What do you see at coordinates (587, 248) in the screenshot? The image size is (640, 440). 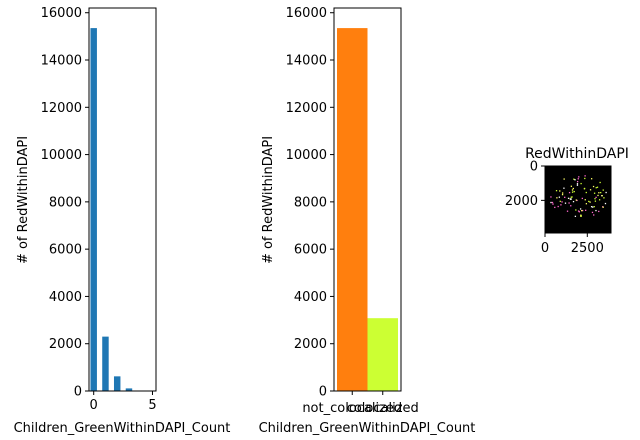 I see `x-tick-label: 2500` at bounding box center [587, 248].